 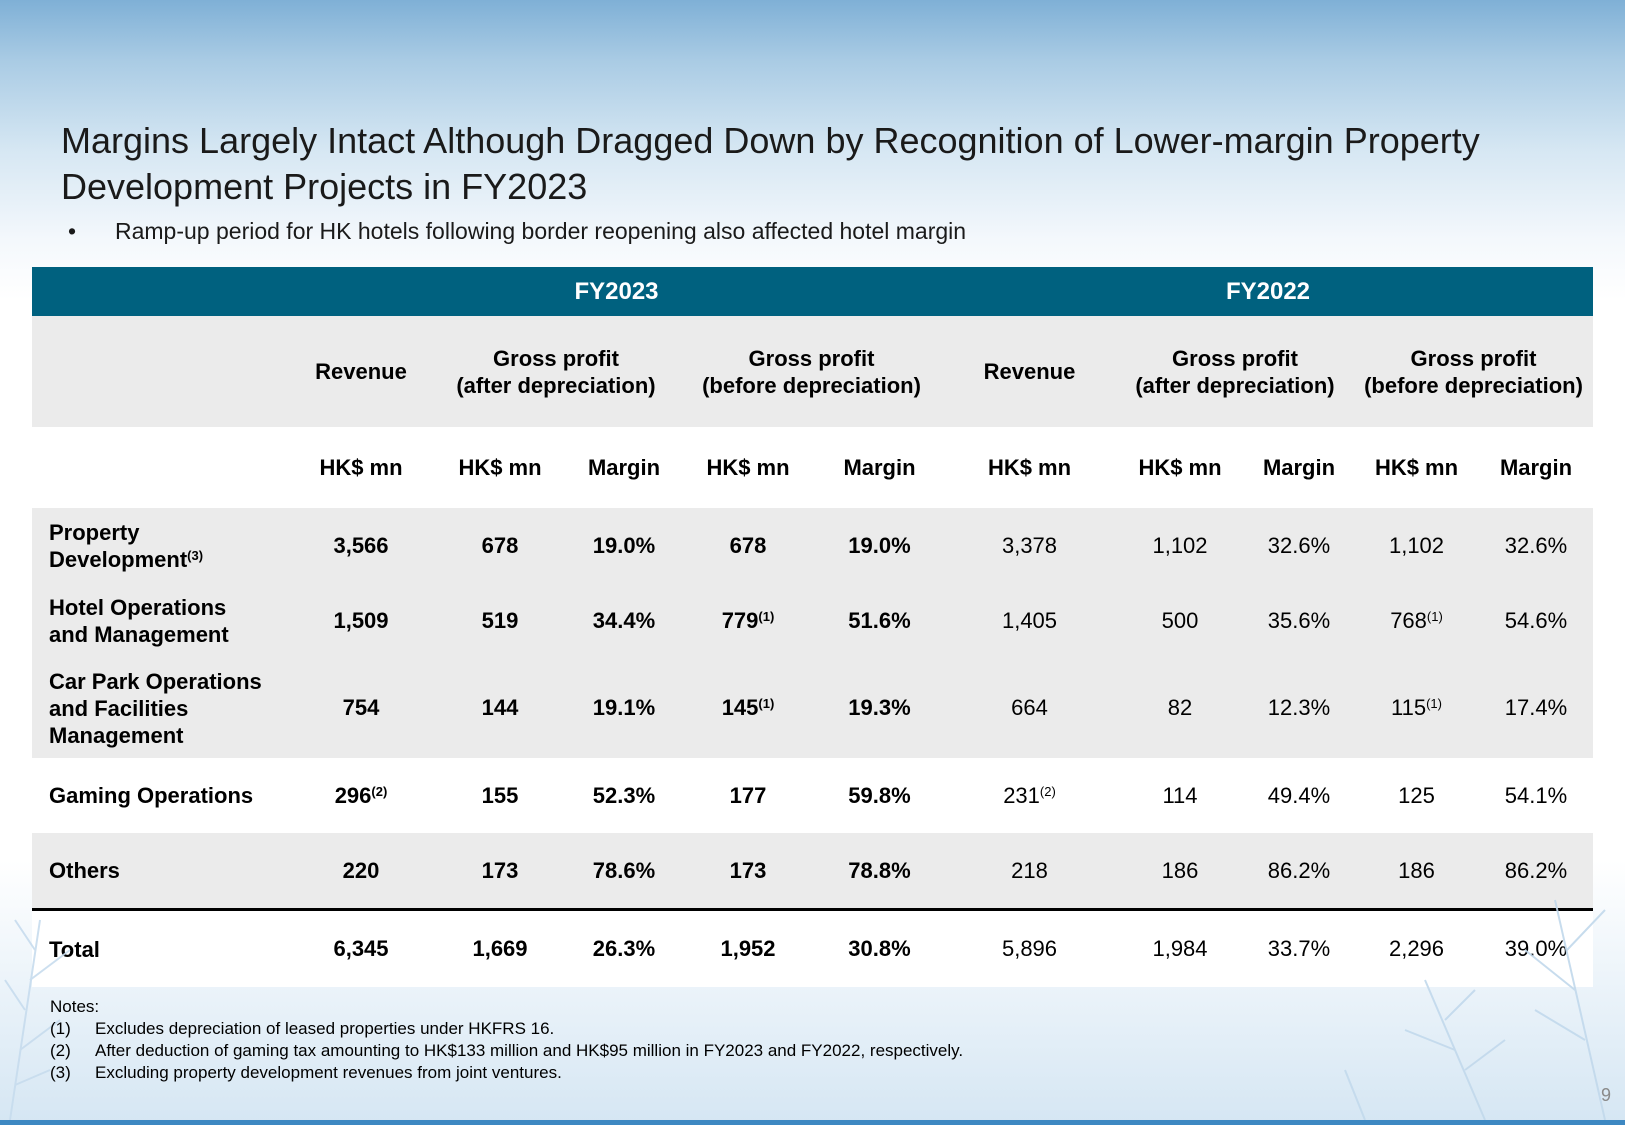 I want to click on table-cell: 220, so click(x=361, y=871).